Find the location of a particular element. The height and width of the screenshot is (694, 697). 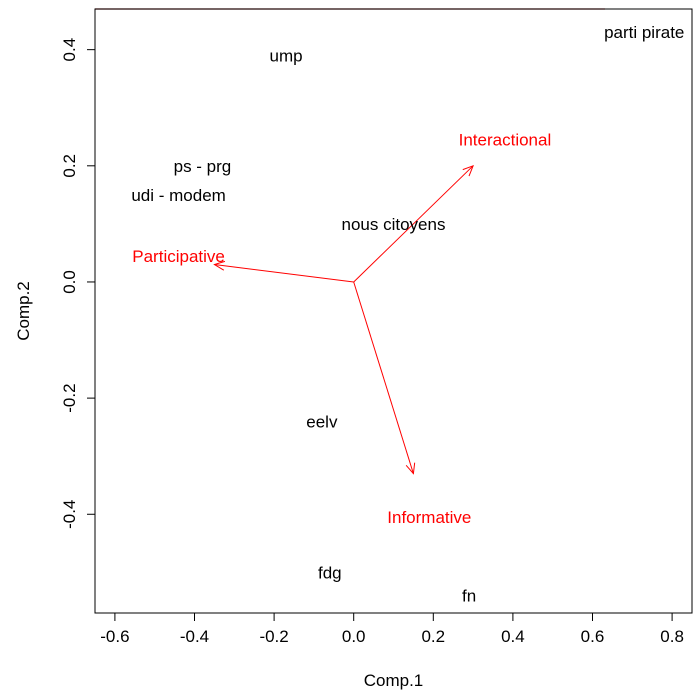

point-label: fn is located at coordinates (469, 596).